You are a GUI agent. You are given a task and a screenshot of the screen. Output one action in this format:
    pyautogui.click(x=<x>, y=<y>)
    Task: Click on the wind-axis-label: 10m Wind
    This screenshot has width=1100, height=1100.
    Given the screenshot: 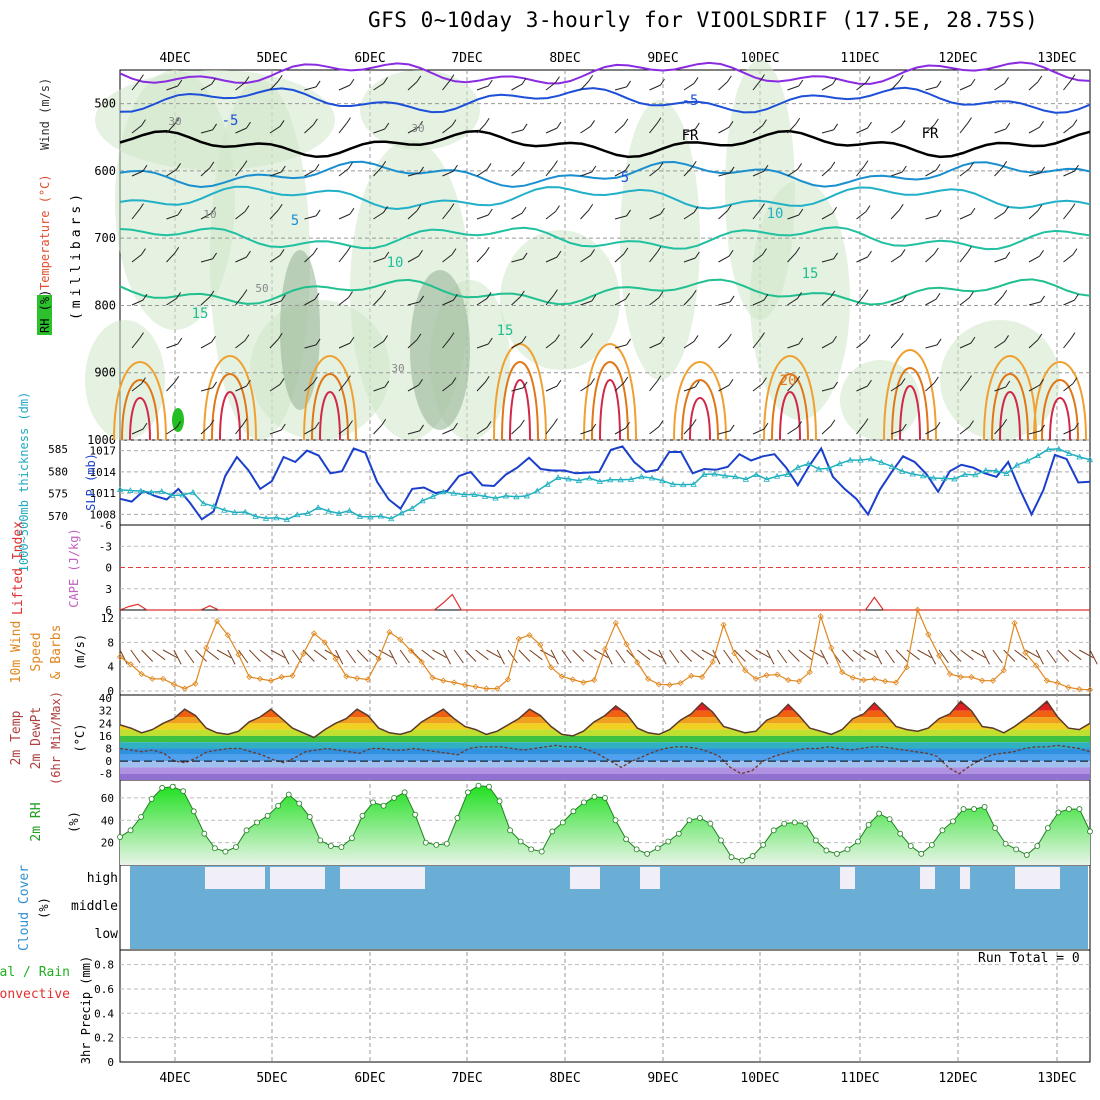 What is the action you would take?
    pyautogui.click(x=16, y=652)
    